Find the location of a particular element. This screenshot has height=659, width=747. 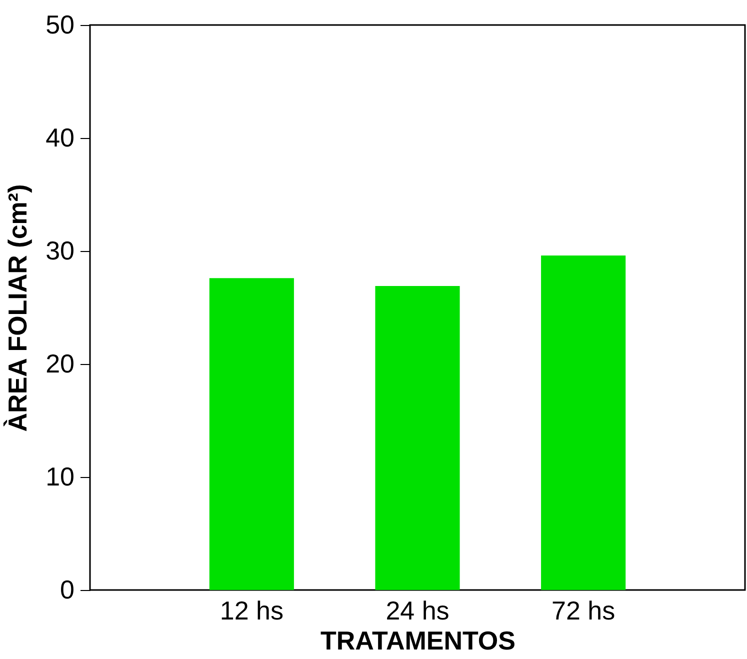

y-tick-label: 30 is located at coordinates (60, 251).